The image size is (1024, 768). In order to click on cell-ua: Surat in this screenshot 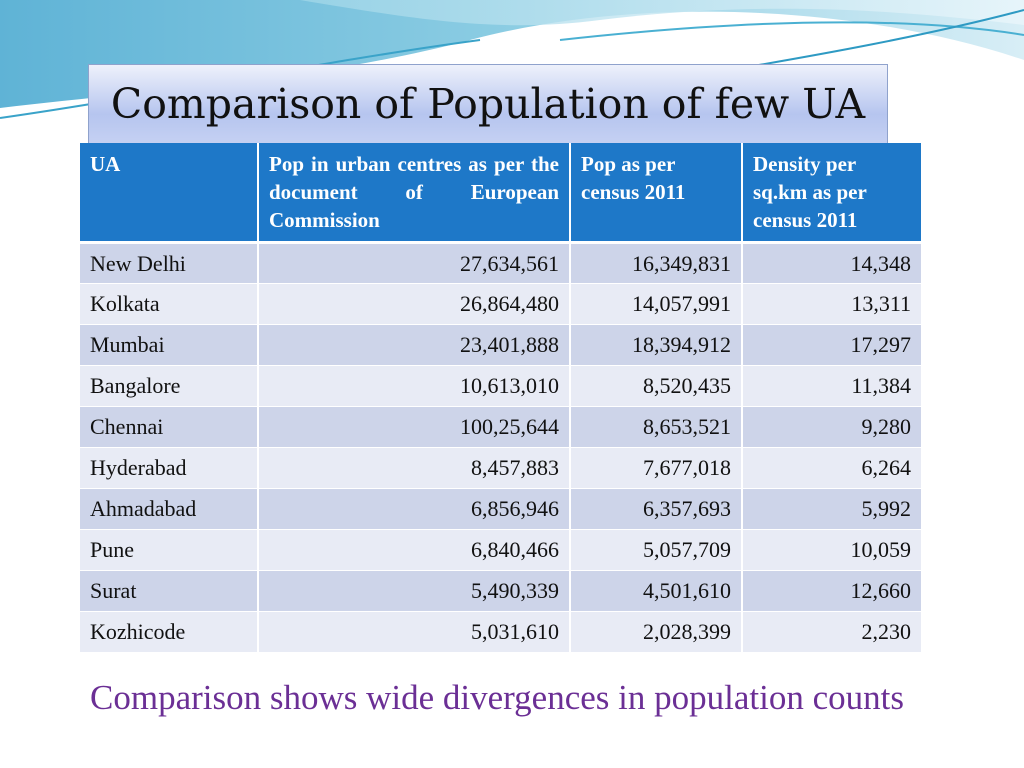, I will do `click(169, 591)`.